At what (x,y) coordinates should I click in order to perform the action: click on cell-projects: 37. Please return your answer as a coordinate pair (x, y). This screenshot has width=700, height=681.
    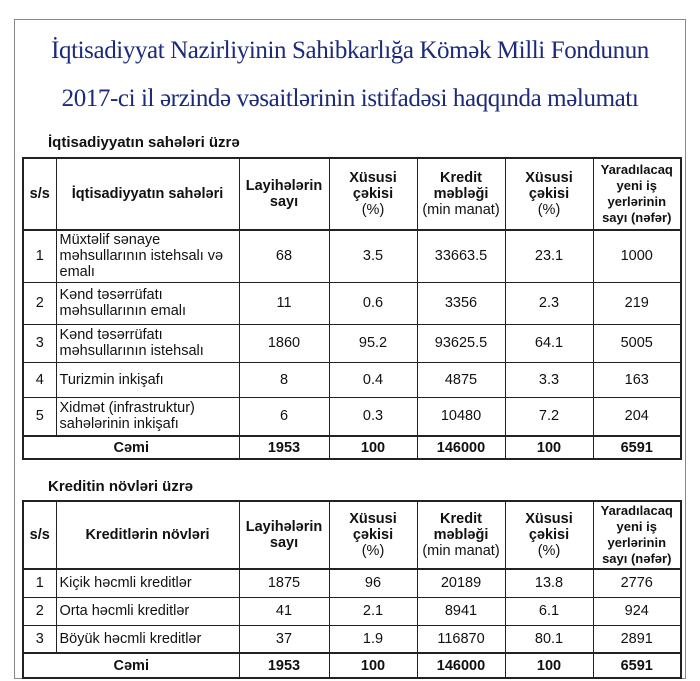
    Looking at the image, I should click on (284, 639).